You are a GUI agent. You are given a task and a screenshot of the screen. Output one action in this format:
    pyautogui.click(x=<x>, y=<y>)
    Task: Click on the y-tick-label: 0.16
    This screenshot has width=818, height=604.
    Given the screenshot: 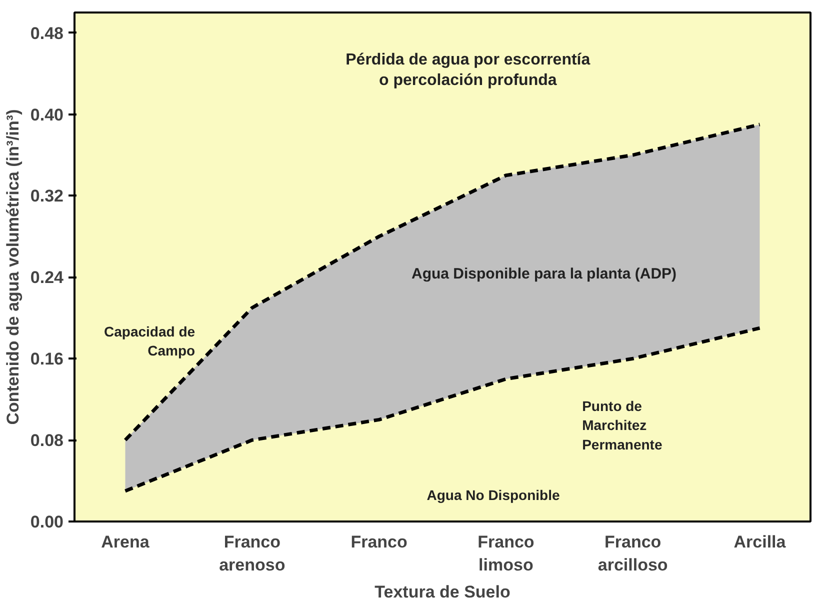 What is the action you would take?
    pyautogui.click(x=47, y=359)
    